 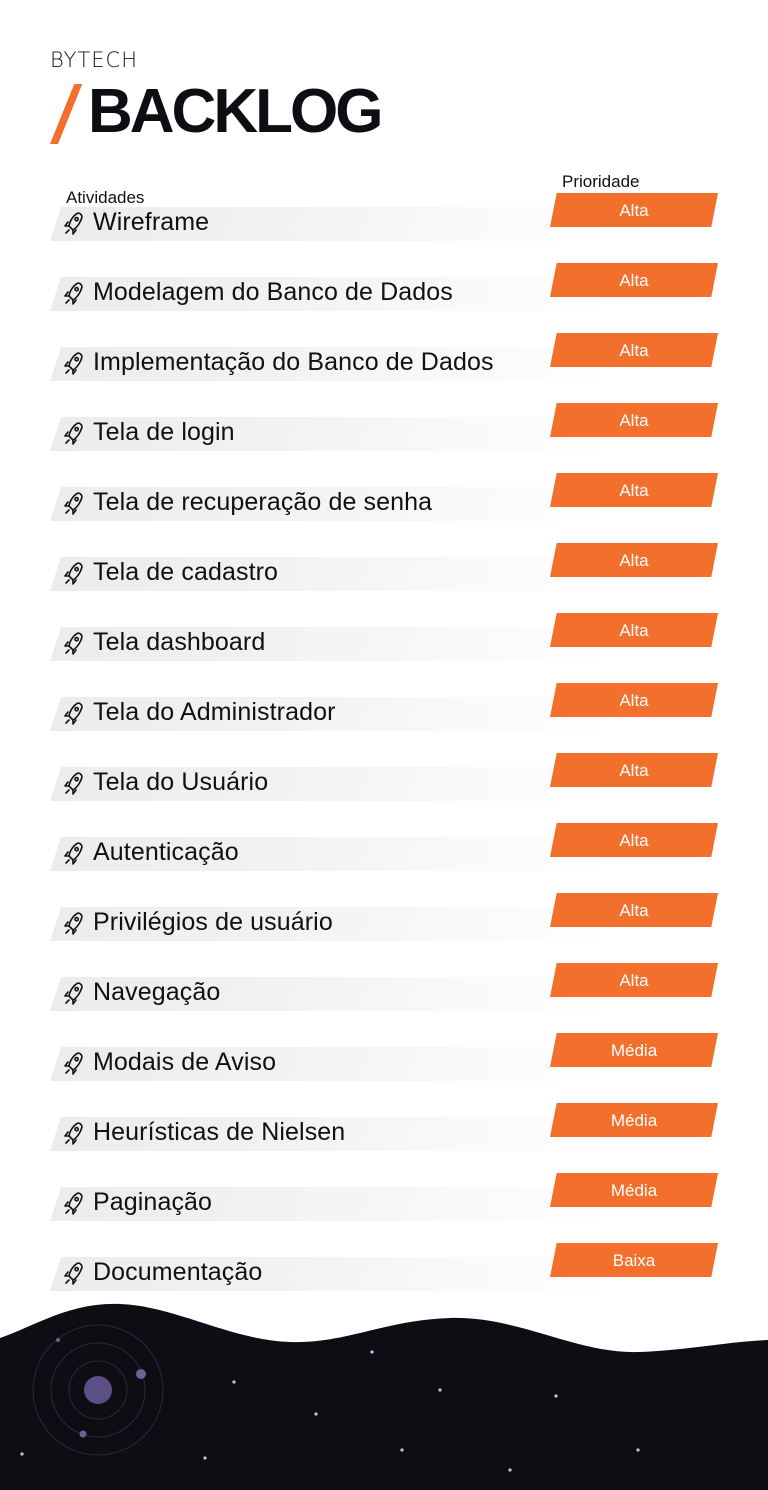 What do you see at coordinates (384, 217) in the screenshot?
I see `backlog-row: Wireframe Alta` at bounding box center [384, 217].